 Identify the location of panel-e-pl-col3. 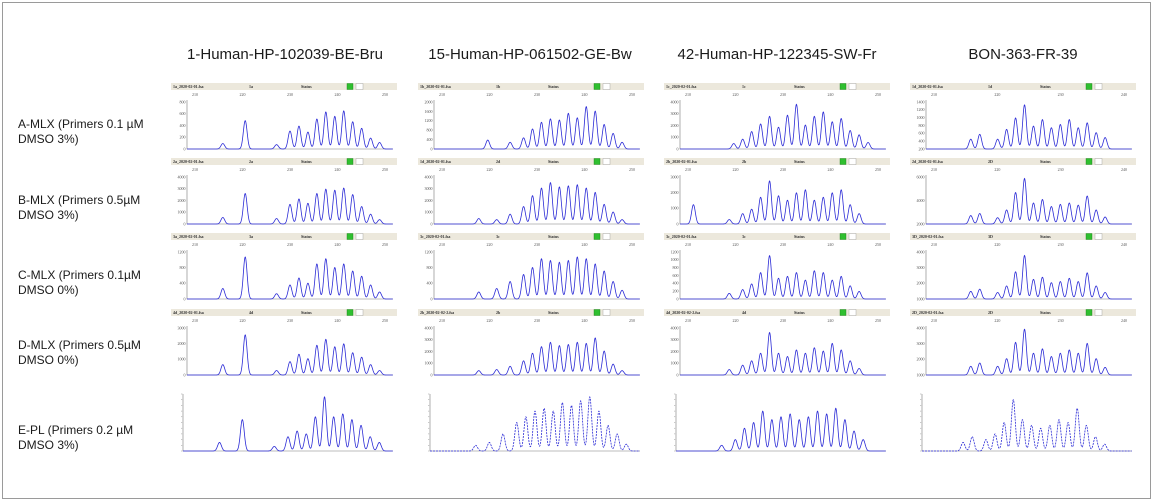
(780, 422).